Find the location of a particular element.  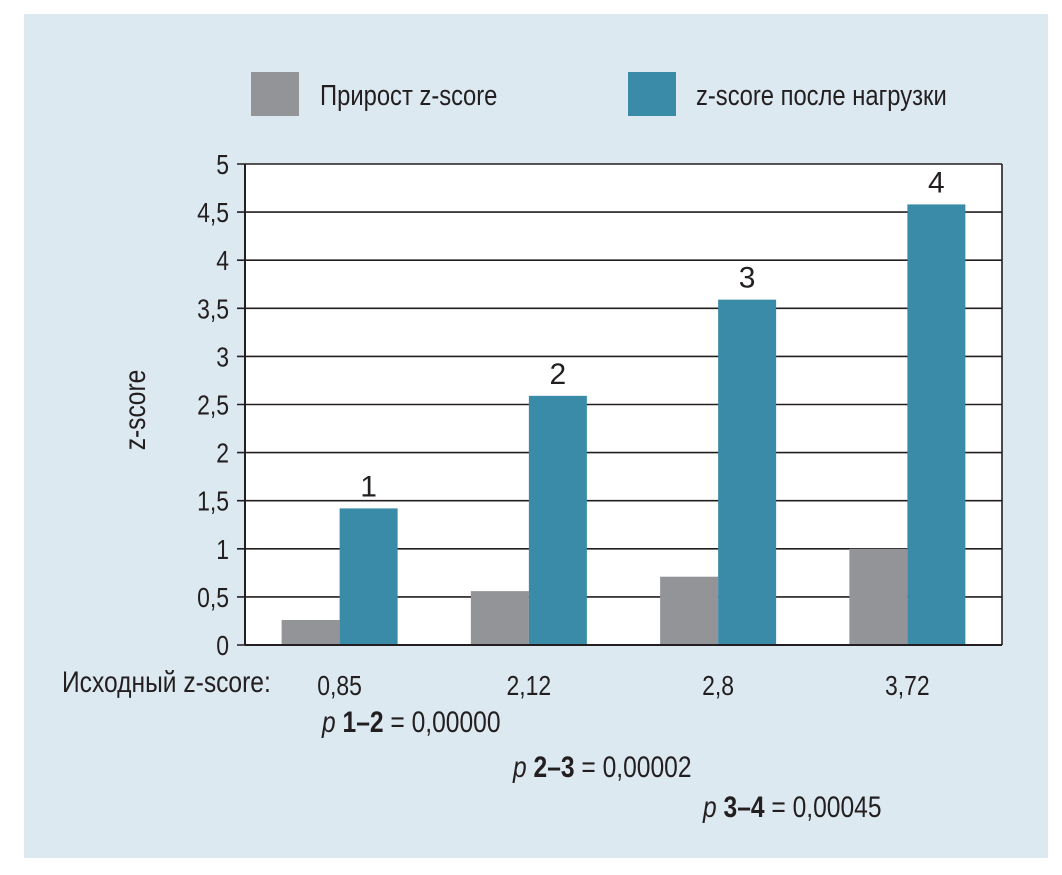

y-axis-title: z-score is located at coordinates (135, 410).